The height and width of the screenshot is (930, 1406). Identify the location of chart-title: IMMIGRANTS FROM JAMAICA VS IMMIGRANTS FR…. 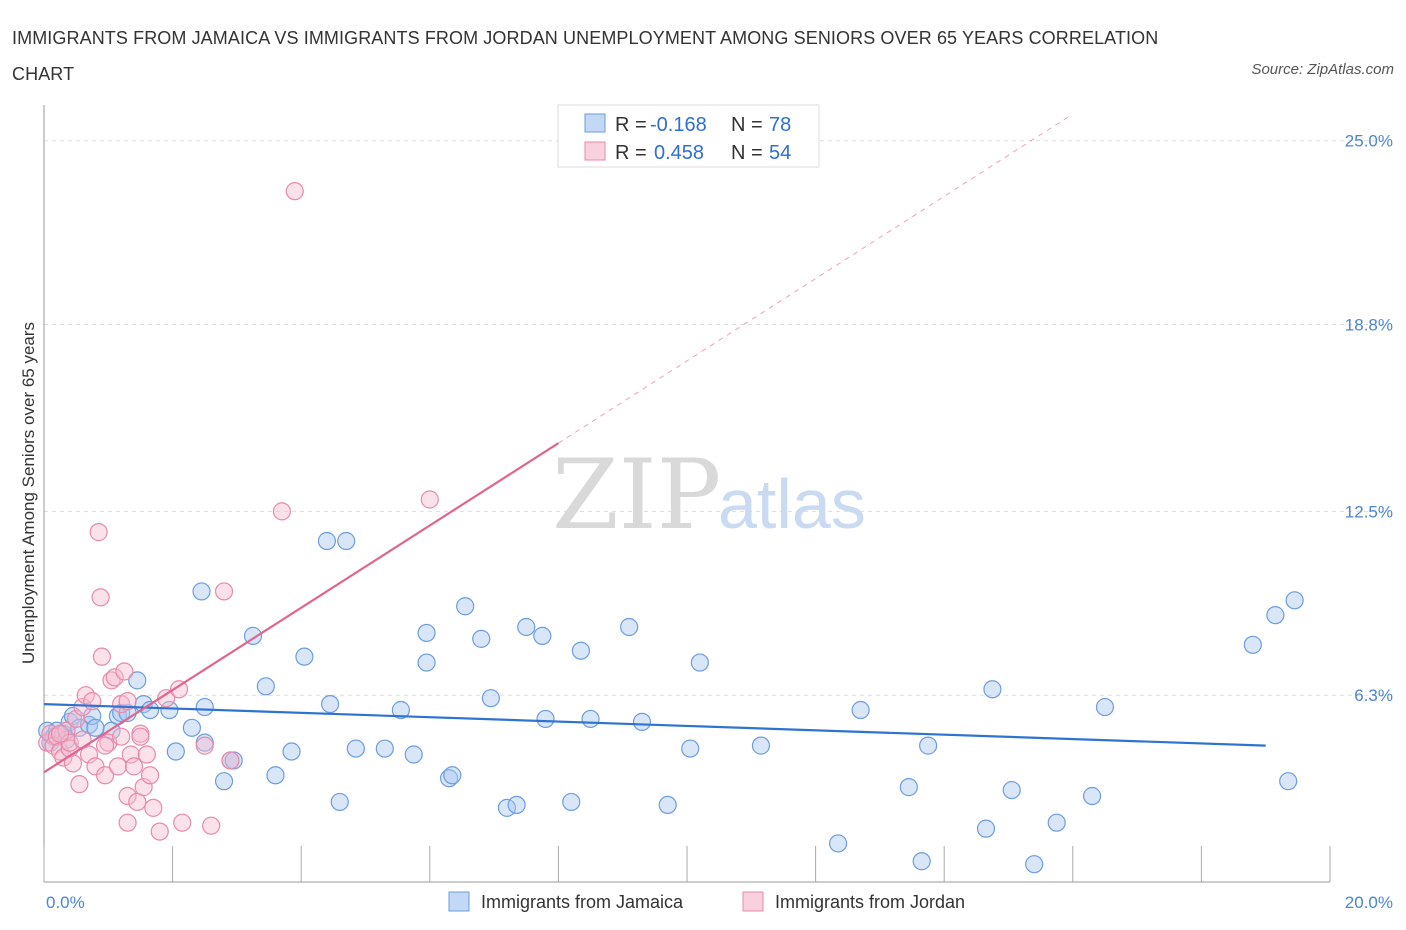
(585, 56).